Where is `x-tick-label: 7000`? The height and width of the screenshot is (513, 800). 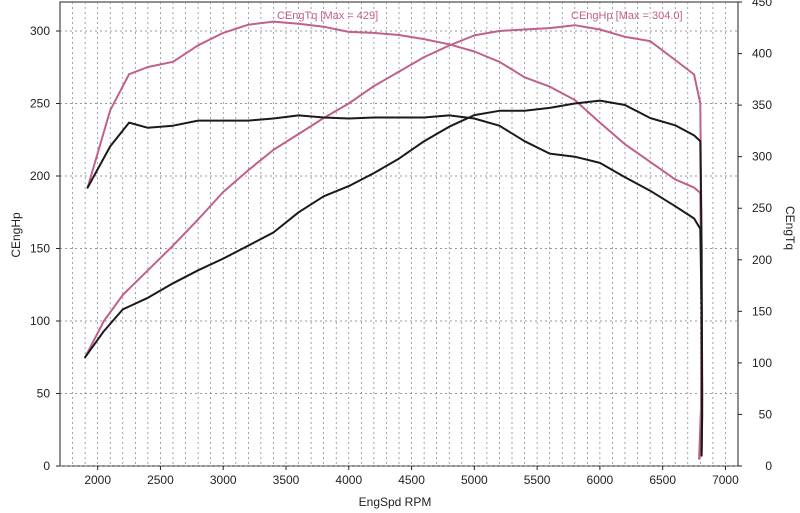
x-tick-label: 7000 is located at coordinates (725, 480).